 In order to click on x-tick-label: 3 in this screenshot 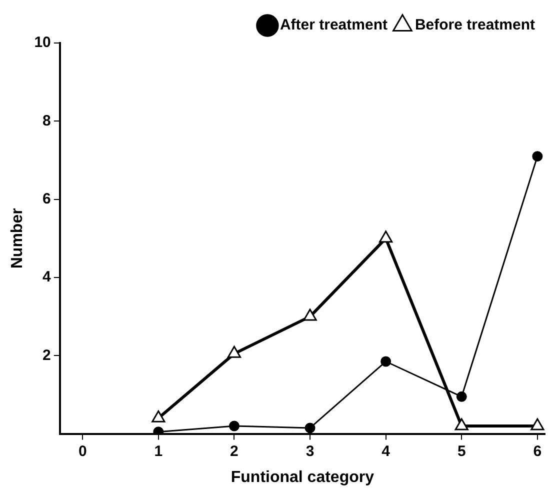, I will do `click(310, 451)`.